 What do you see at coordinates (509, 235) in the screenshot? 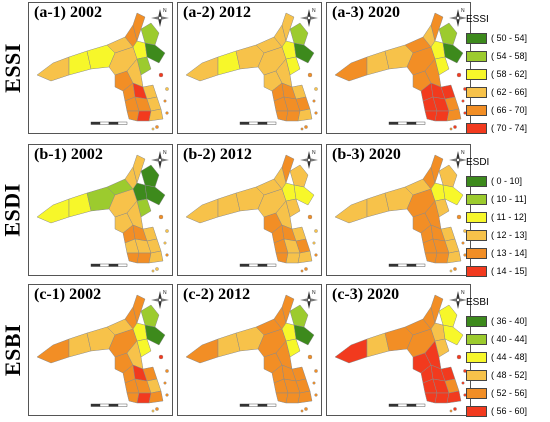
I see `legend-label: ( 12 - 13]` at bounding box center [509, 235].